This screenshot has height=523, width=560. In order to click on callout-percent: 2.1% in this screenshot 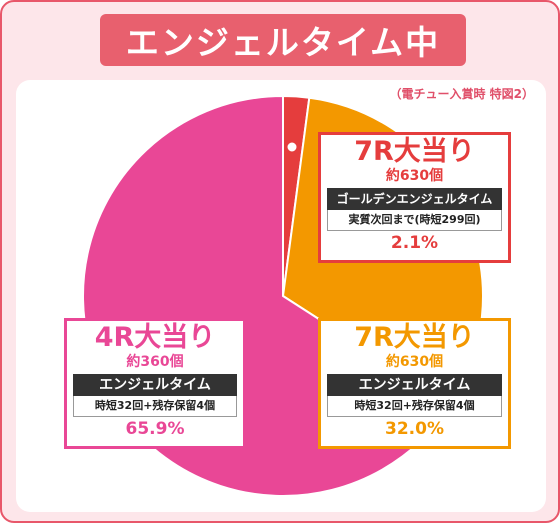, I will do `click(414, 243)`.